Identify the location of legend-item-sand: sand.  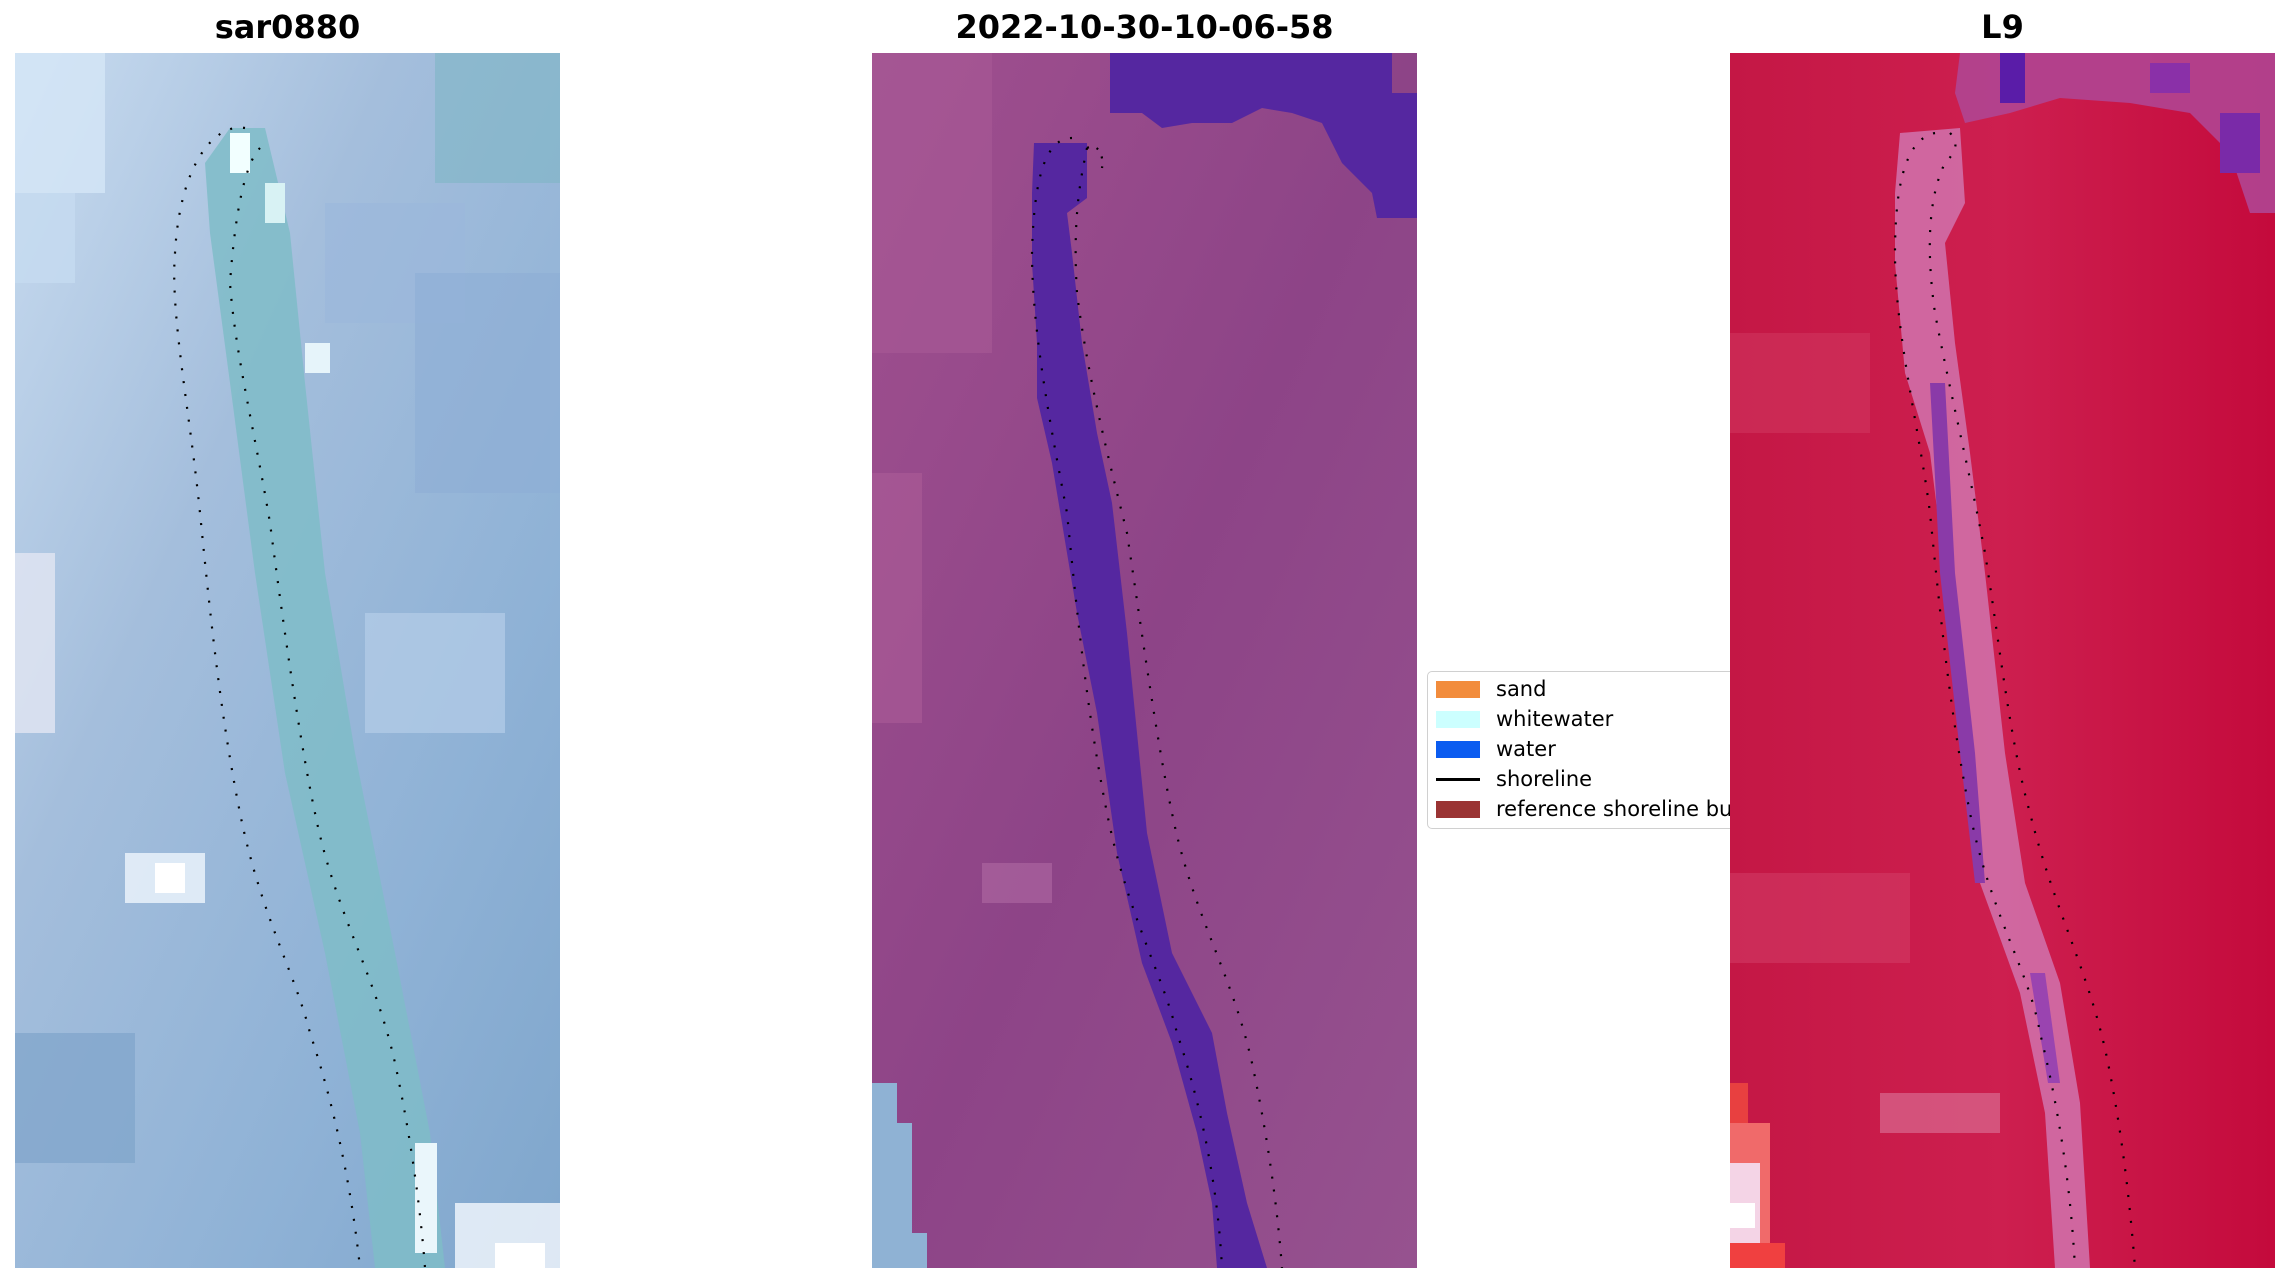
(1491, 689).